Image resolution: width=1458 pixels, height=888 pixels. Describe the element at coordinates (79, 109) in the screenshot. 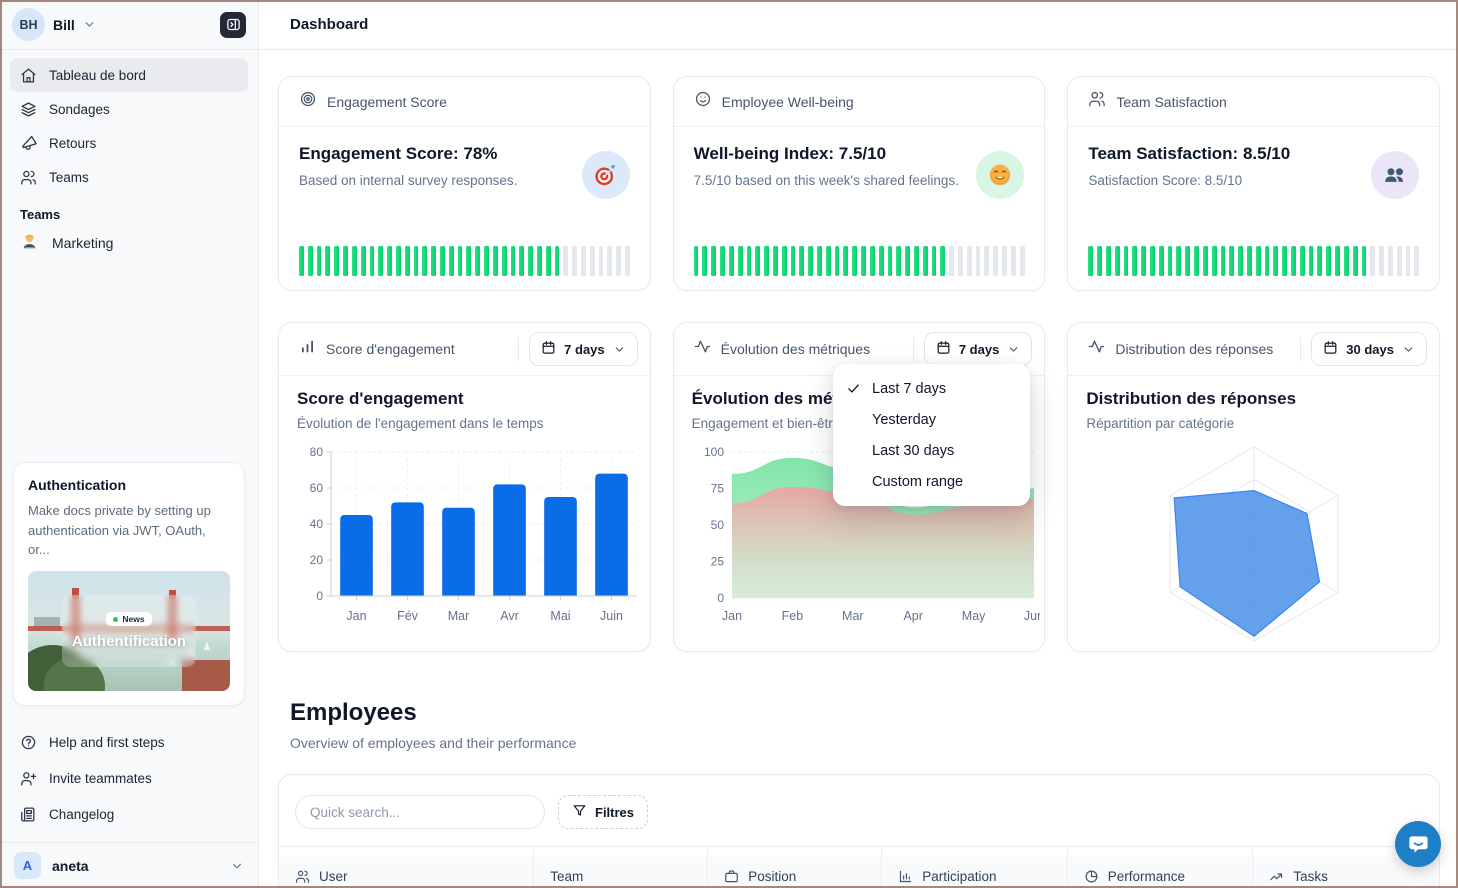

I see `sidebar-item-label: Sondages` at that location.